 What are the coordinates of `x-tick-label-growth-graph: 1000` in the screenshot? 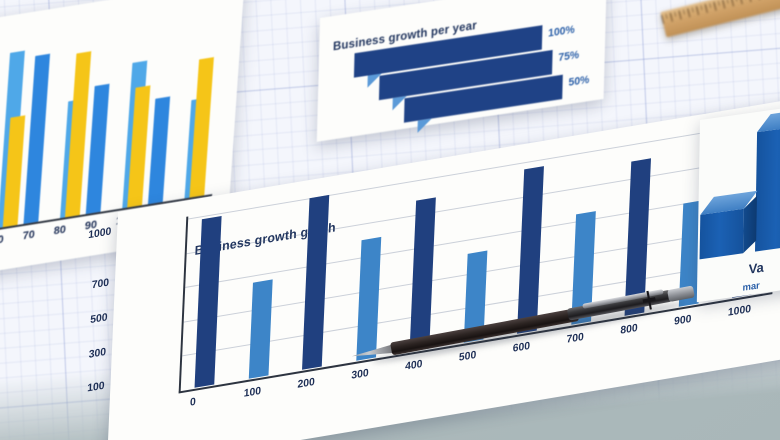 It's located at (739, 310).